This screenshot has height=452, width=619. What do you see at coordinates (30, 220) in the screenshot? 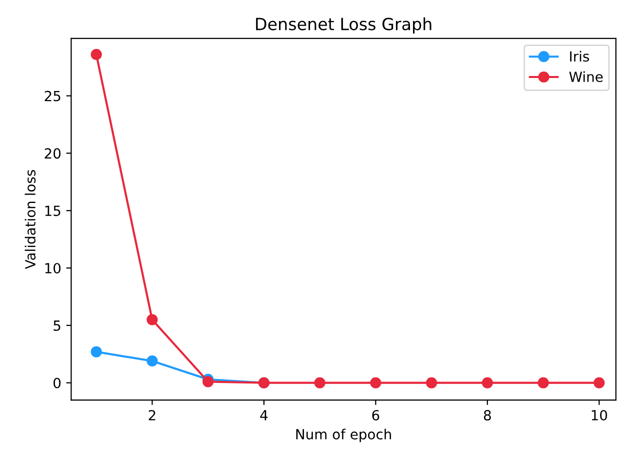
I see `y-axis-title: Validation loss` at bounding box center [30, 220].